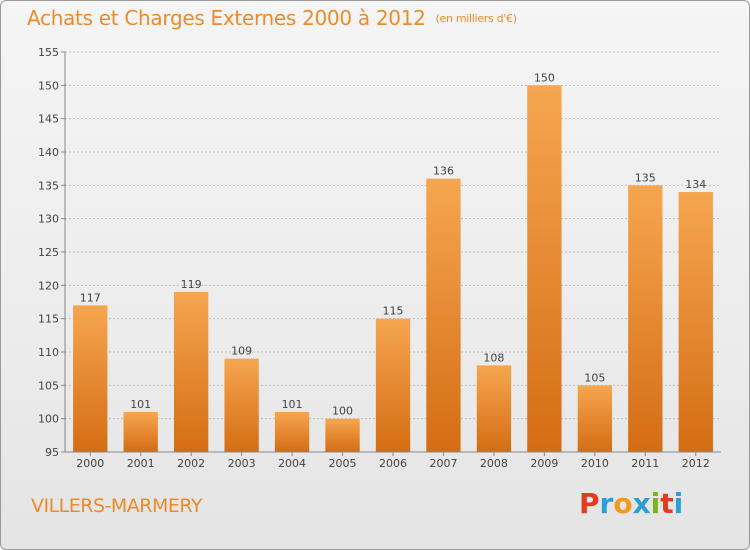  Describe the element at coordinates (48, 119) in the screenshot. I see `y-tick-label: 145` at that location.